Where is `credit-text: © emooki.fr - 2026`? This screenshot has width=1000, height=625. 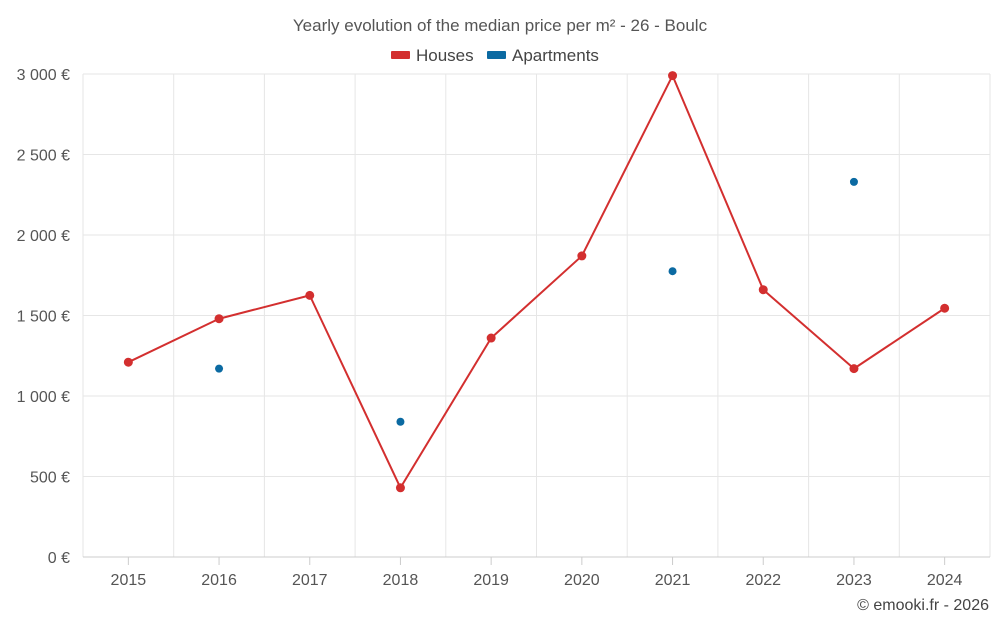
credit-text: © emooki.fr - 2026 is located at coordinates (923, 605).